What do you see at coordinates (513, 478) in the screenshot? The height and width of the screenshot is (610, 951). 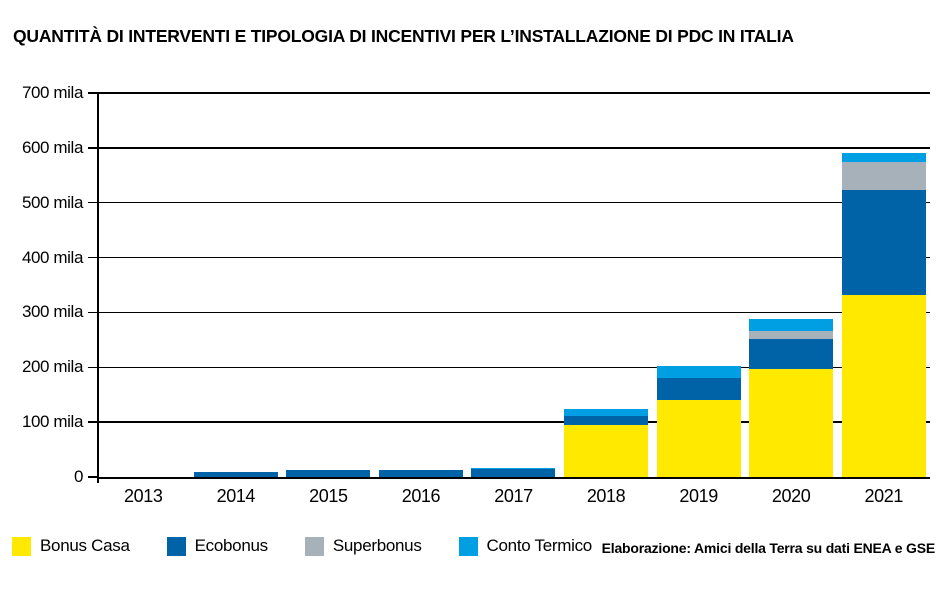 I see `x-axis-baseline` at bounding box center [513, 478].